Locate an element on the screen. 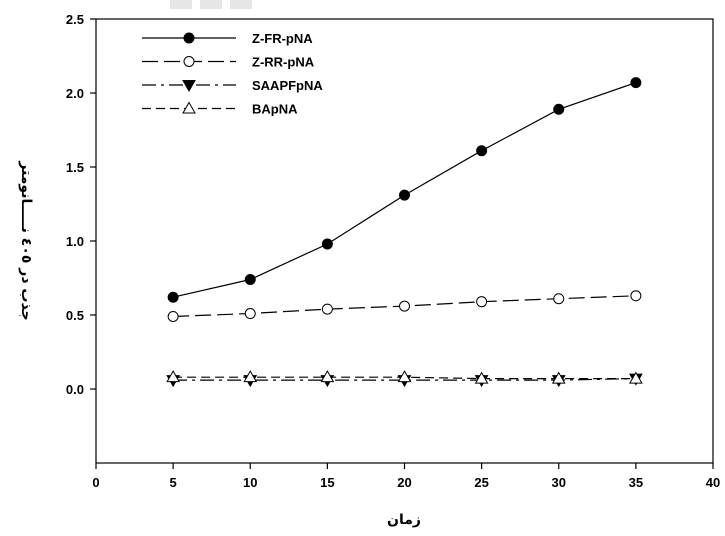 This screenshot has height=536, width=725. x-tick-label: 35 is located at coordinates (636, 482).